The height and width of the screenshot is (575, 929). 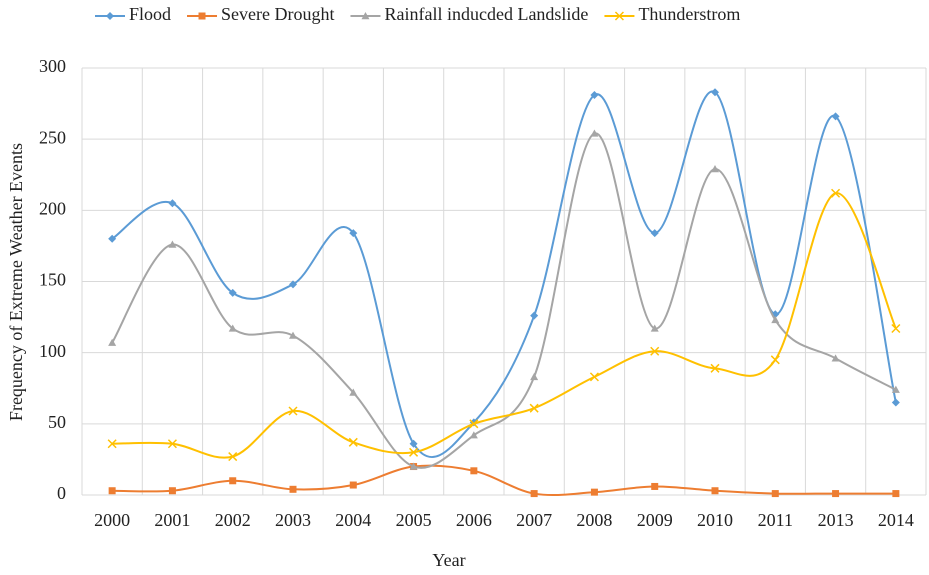 What do you see at coordinates (715, 520) in the screenshot?
I see `x-tick-label: 2010` at bounding box center [715, 520].